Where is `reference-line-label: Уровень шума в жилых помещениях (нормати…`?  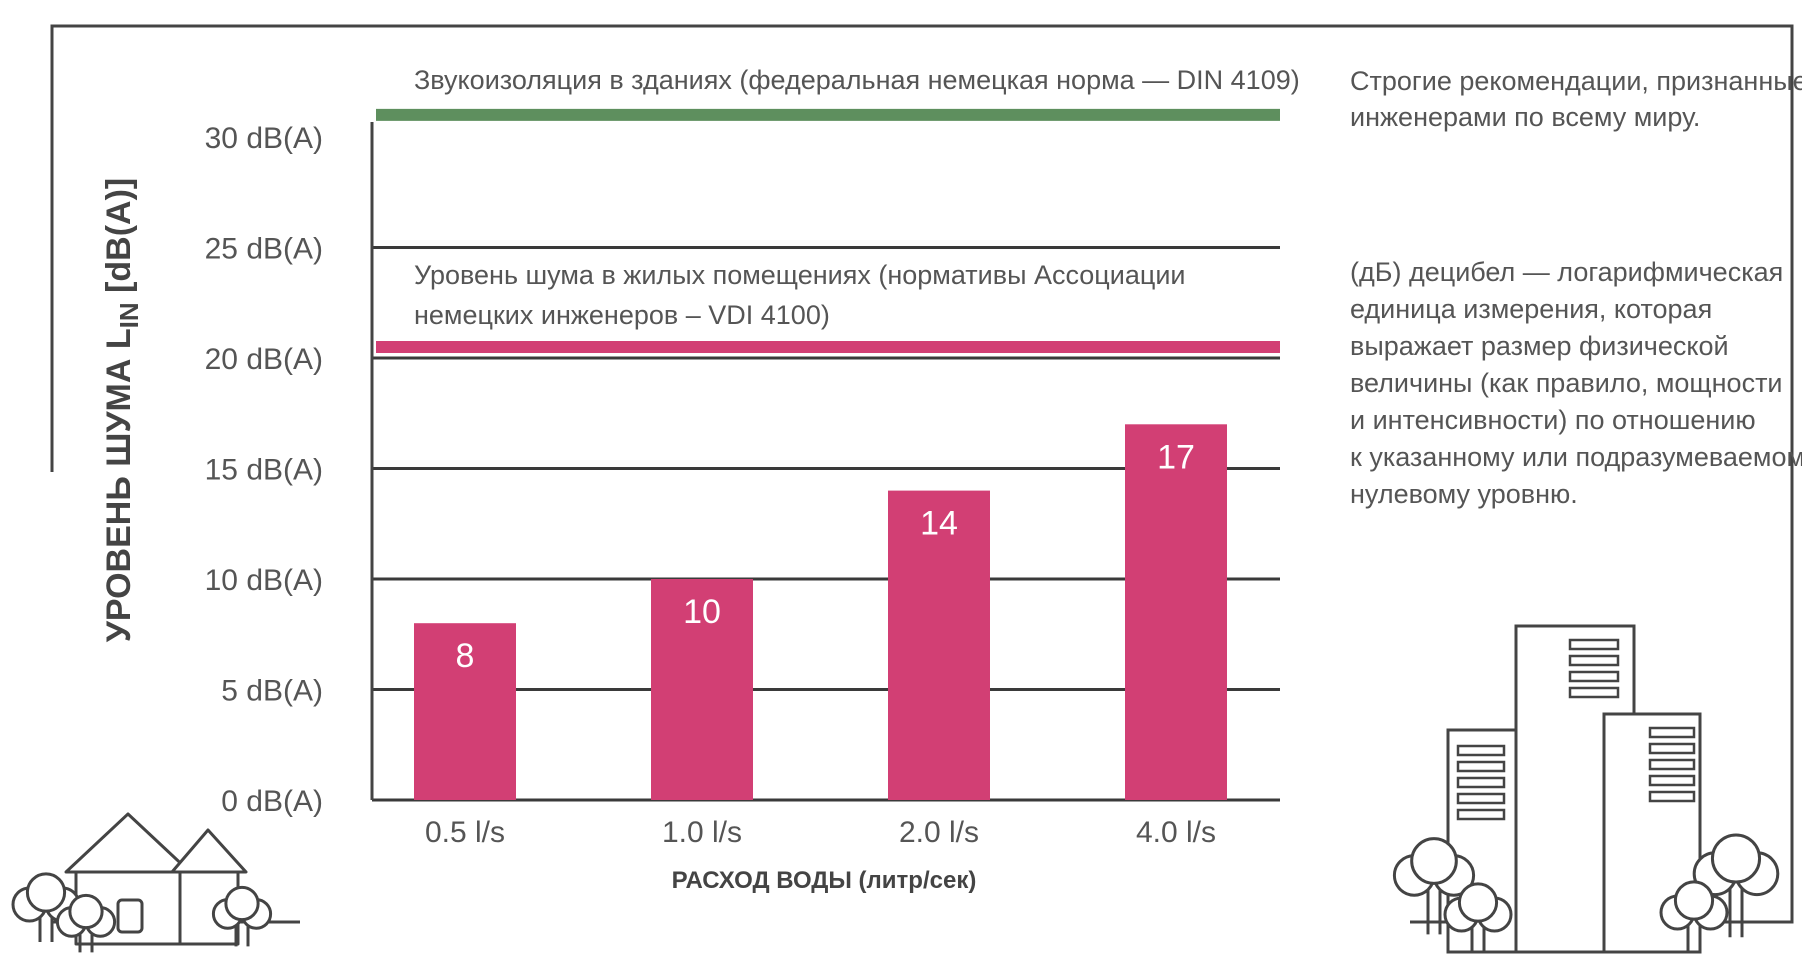 reference-line-label: Уровень шума в жилых помещениях (нормати… is located at coordinates (800, 275).